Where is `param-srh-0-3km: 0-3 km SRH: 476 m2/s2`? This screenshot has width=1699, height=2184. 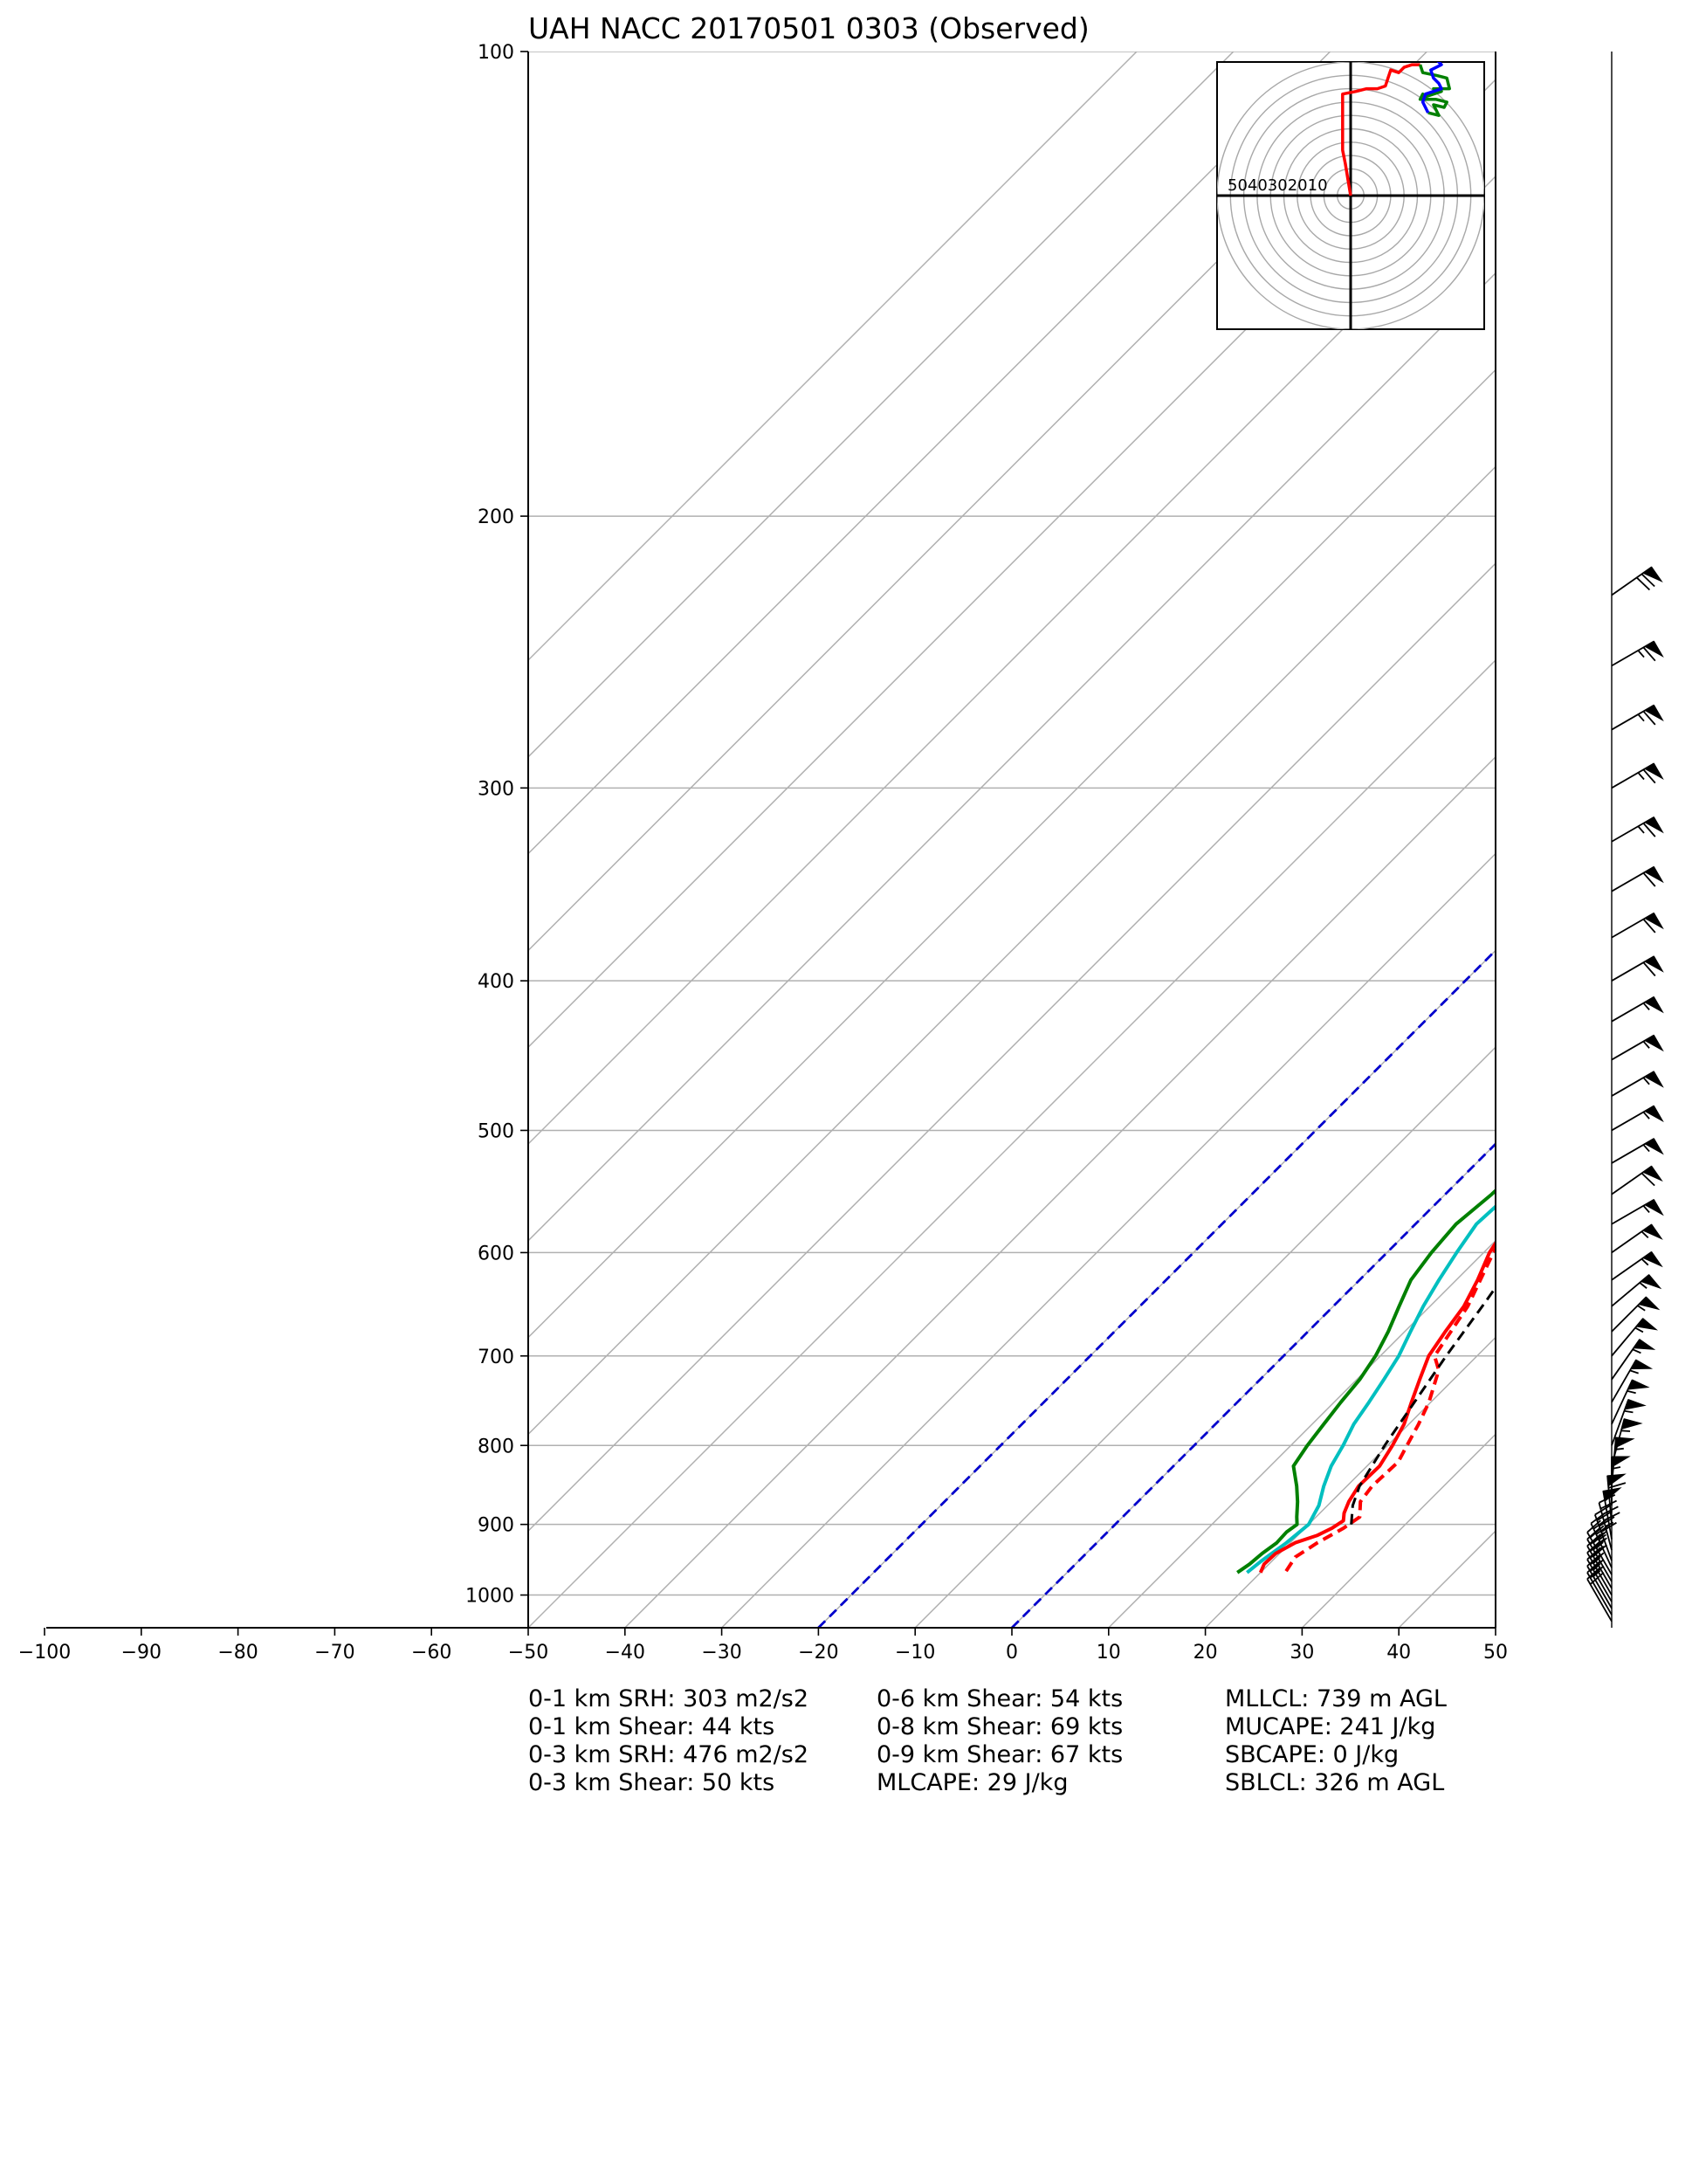
param-srh-0-3km: 0-3 km SRH: 476 m2/s2 is located at coordinates (668, 1754).